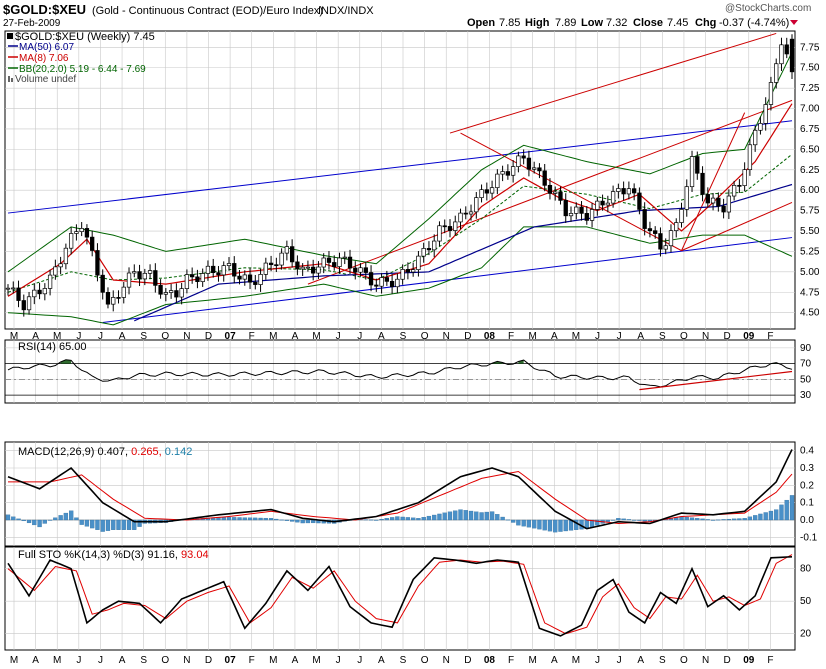 Image resolution: width=826 pixels, height=669 pixels. Describe the element at coordinates (481, 23) in the screenshot. I see `open-label: Open` at that location.